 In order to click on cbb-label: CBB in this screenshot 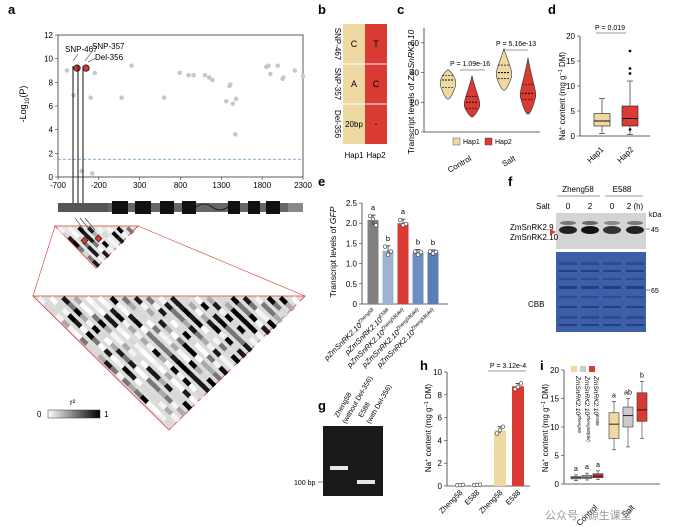, I will do `click(536, 304)`.